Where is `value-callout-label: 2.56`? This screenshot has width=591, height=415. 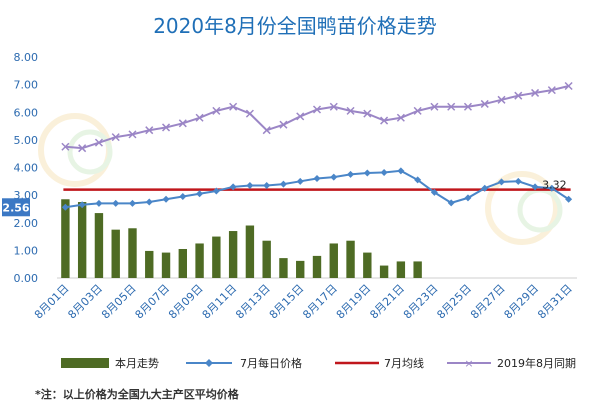
value-callout-label: 2.56 is located at coordinates (15, 207).